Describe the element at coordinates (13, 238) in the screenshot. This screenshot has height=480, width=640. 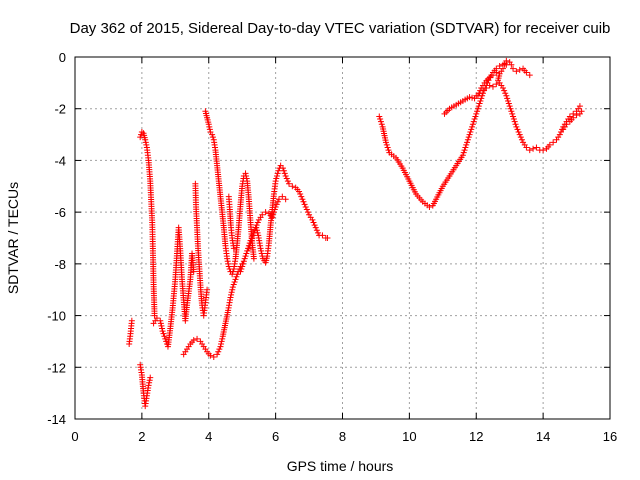
I see `y-axis-label: SDTVAR / TECUs` at that location.